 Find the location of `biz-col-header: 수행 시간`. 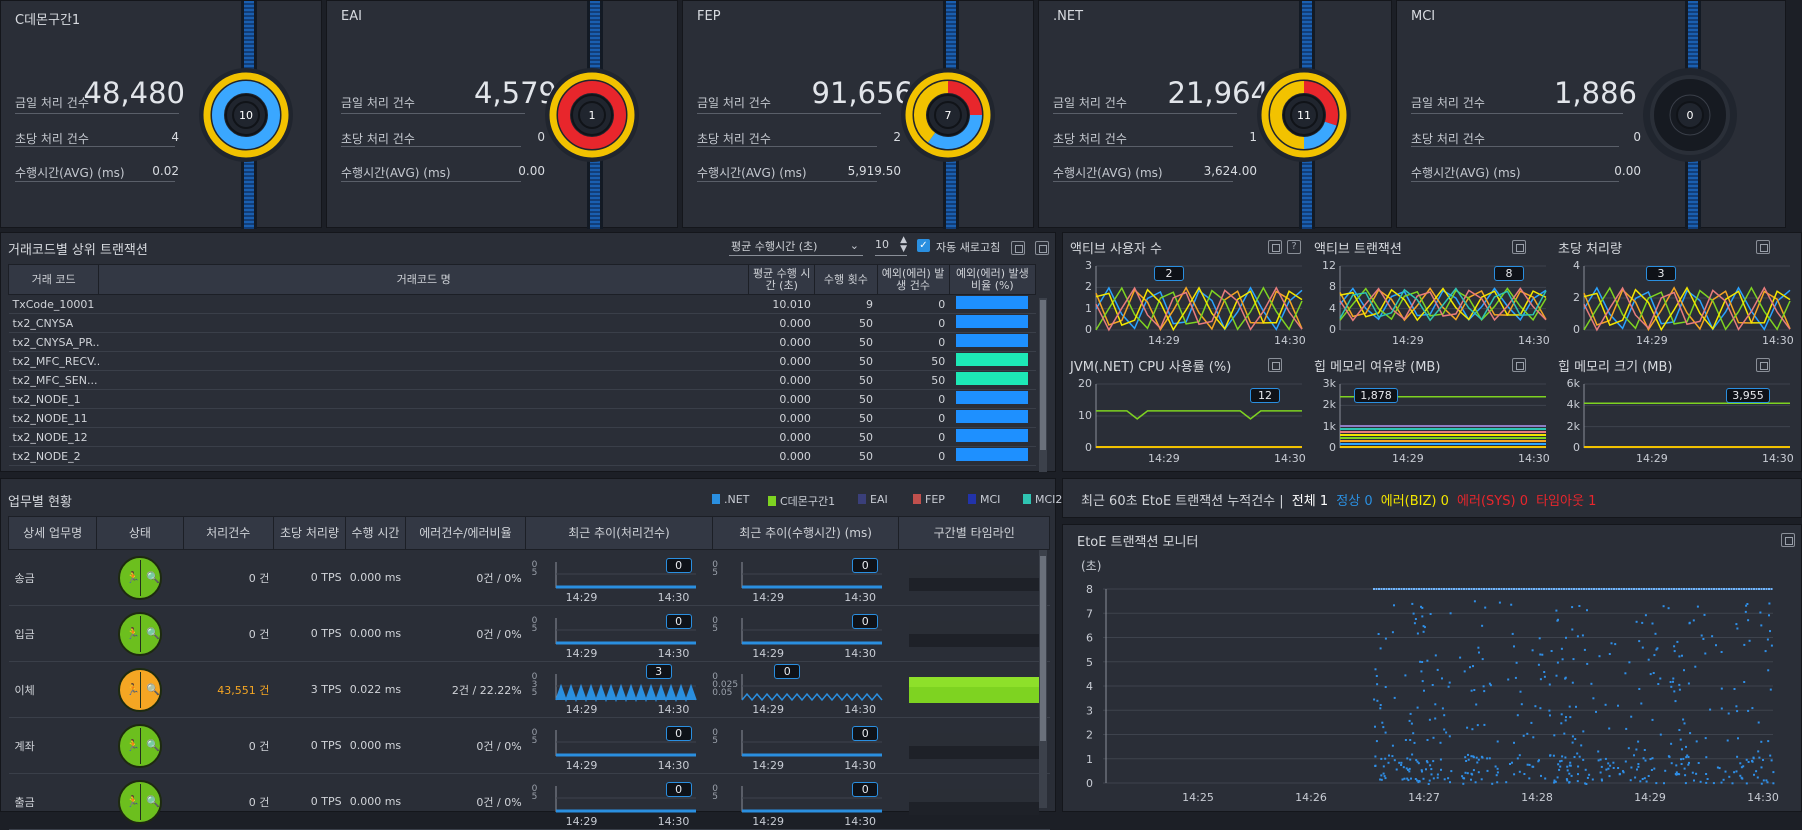

biz-col-header: 수행 시간 is located at coordinates (375, 533).